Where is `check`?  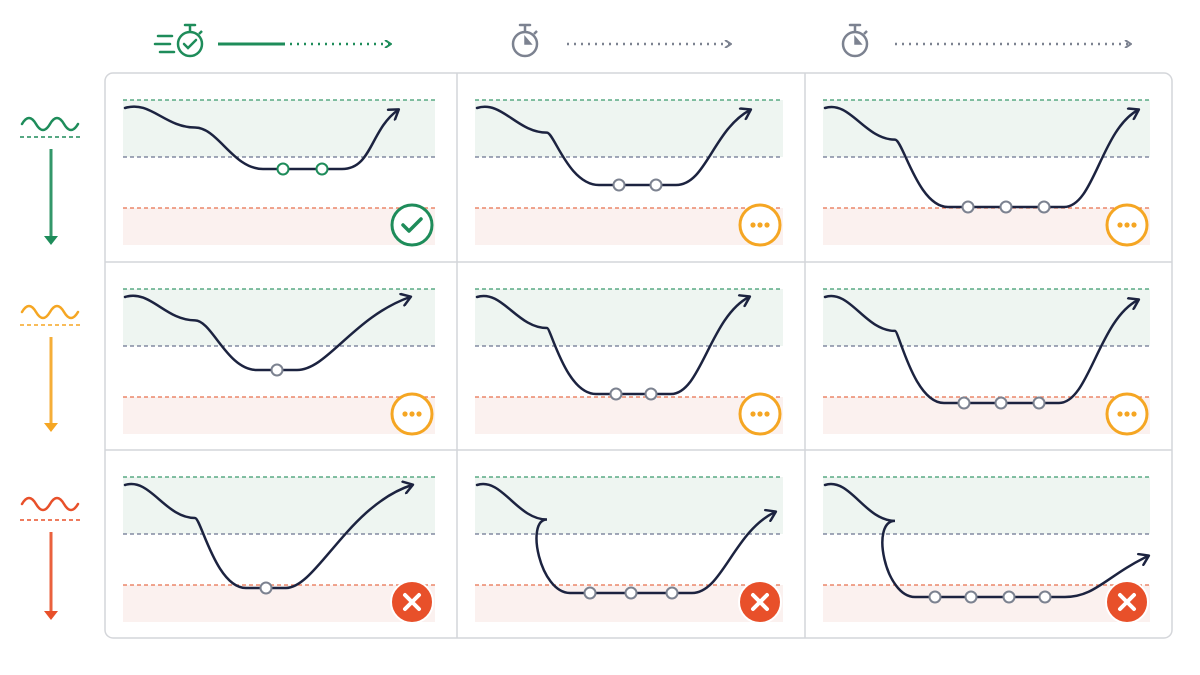
check is located at coordinates (190, 44).